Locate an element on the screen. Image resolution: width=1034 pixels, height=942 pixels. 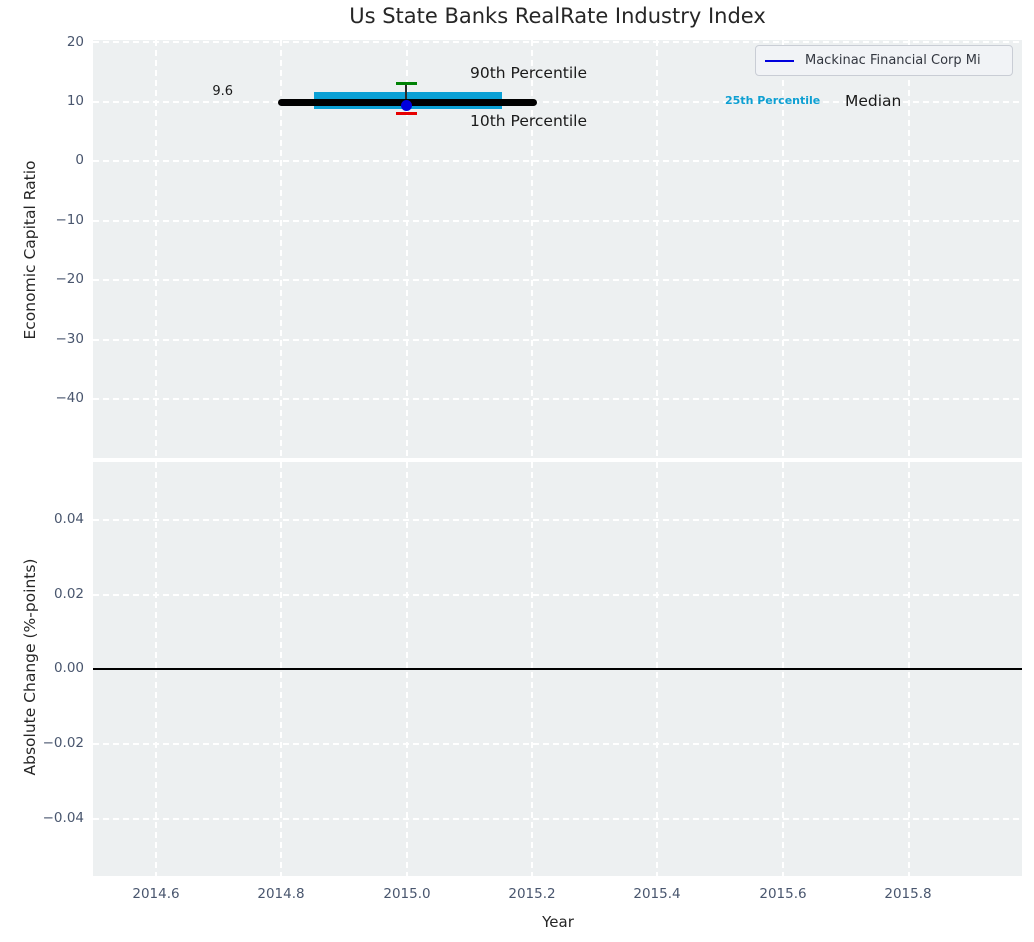
x-tick-label: 2015.2 is located at coordinates (532, 894).